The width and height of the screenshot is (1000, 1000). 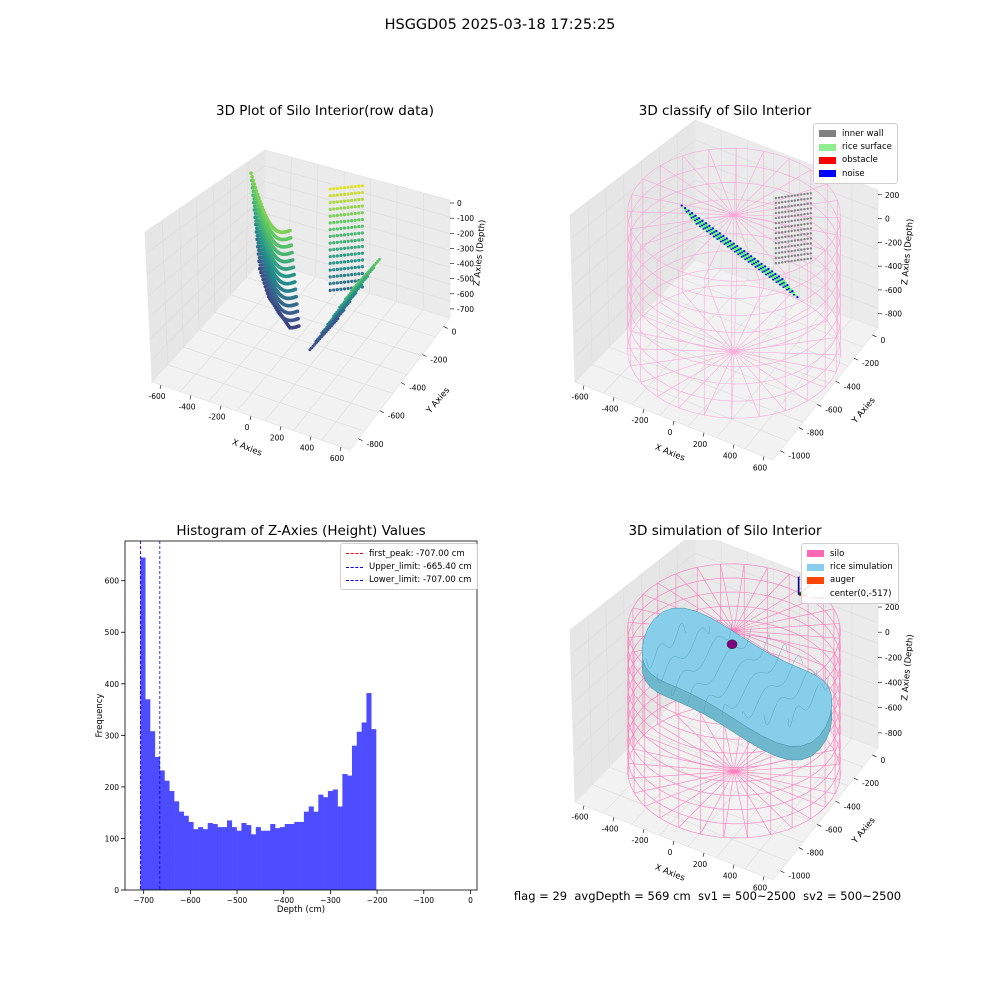 I want to click on legend-item-noise: noise, so click(x=855, y=173).